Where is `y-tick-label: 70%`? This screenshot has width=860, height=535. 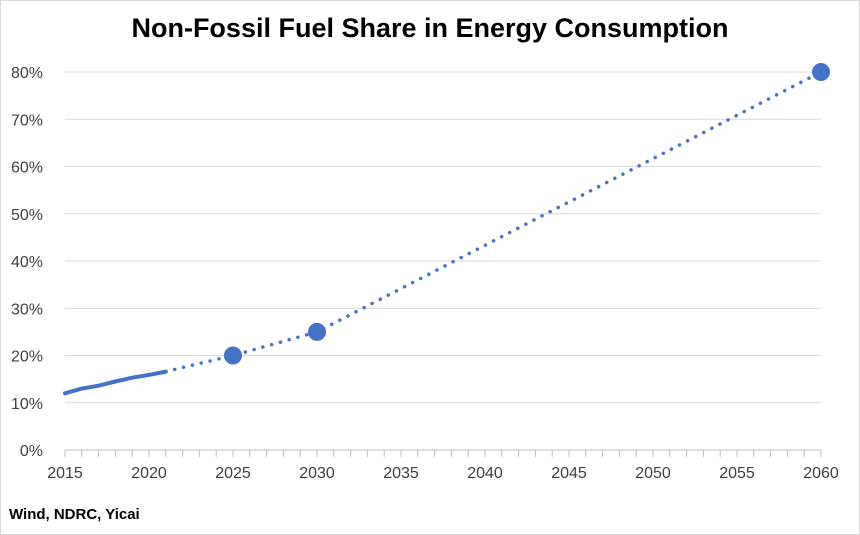
y-tick-label: 70% is located at coordinates (27, 120).